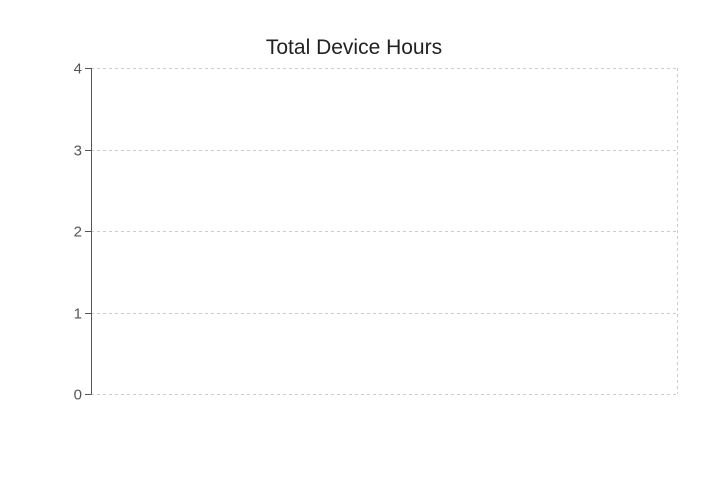 The image size is (708, 478). What do you see at coordinates (78, 69) in the screenshot?
I see `y-tick-label: 4` at bounding box center [78, 69].